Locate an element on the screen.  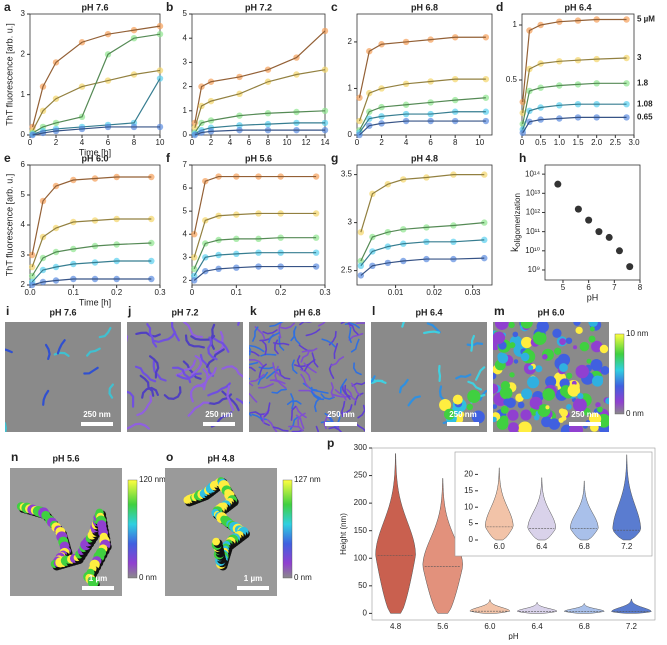
afm-image is located at coordinates (221, 532).